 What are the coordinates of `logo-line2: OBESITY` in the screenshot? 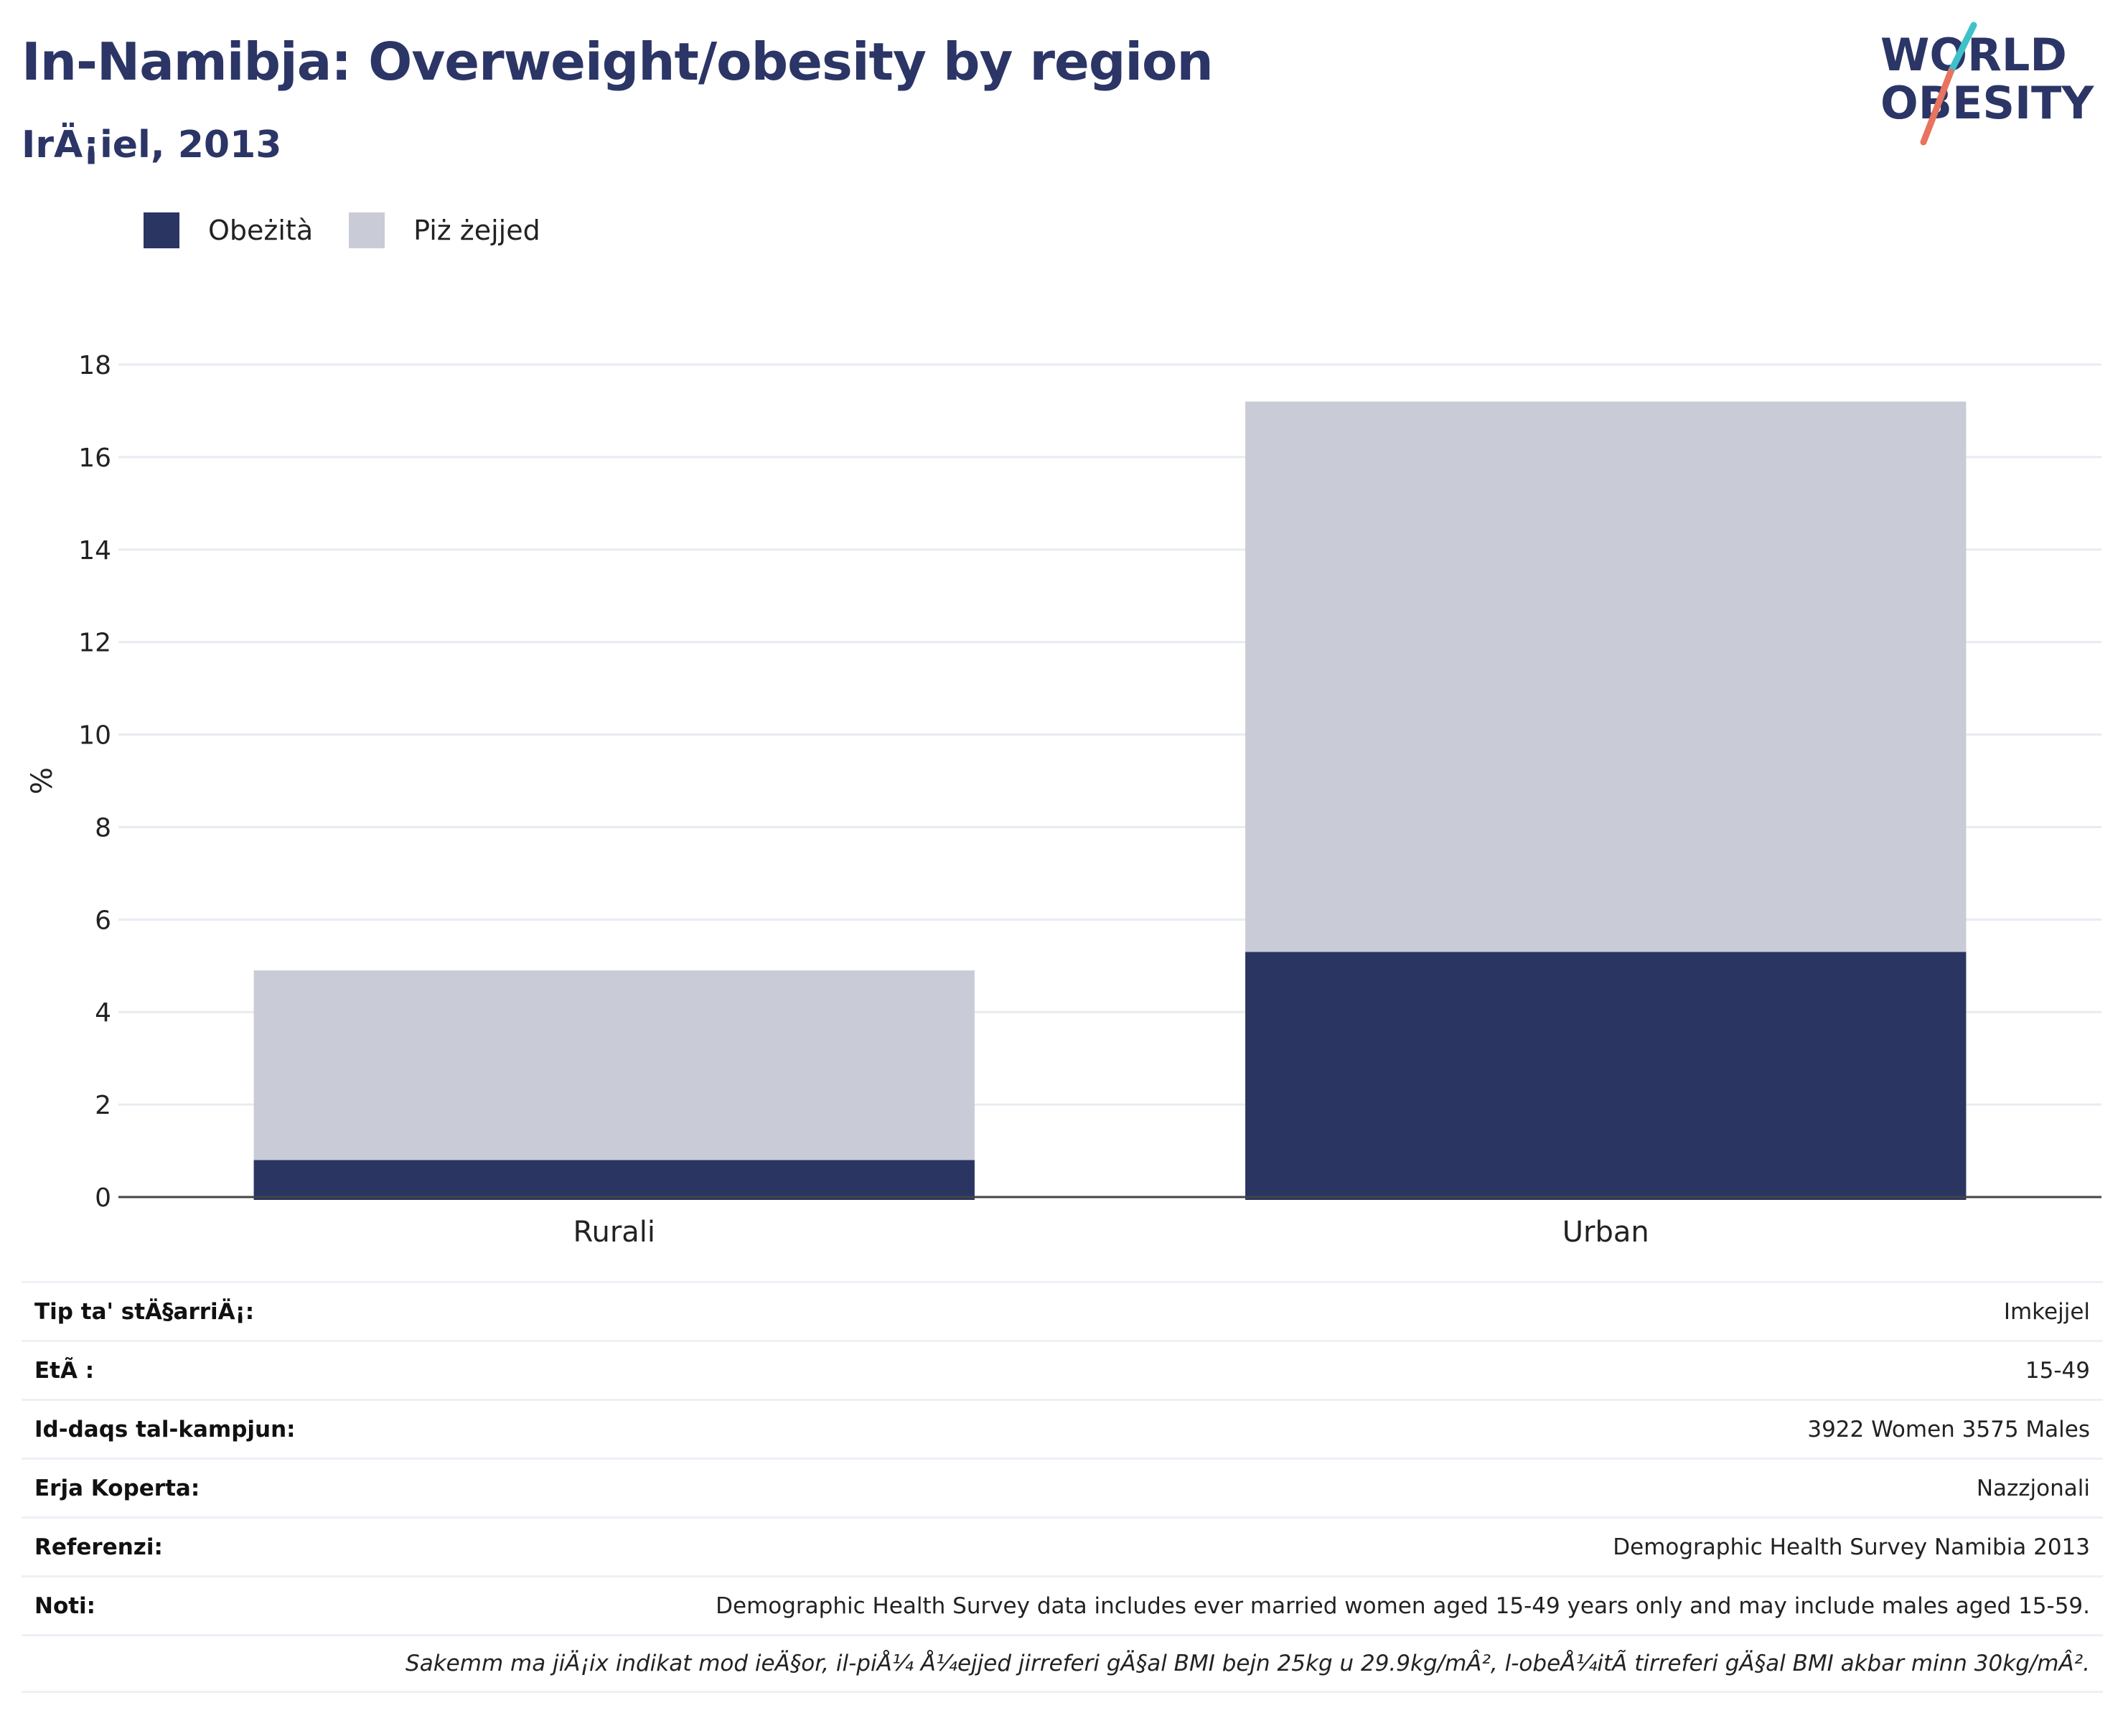 It's located at (1987, 103).